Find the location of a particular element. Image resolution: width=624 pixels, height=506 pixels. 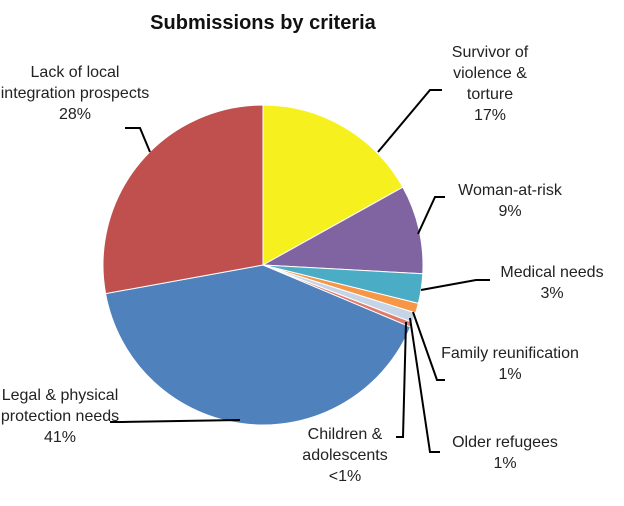

slice-label: Survivor of violence & torture 17% is located at coordinates (490, 84).